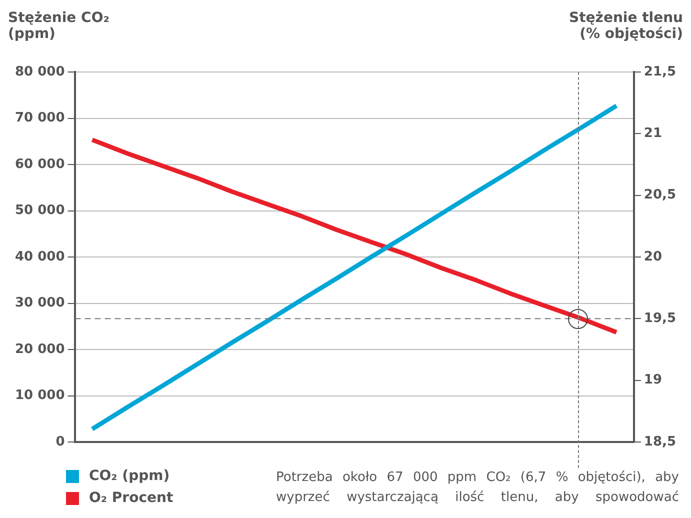  What do you see at coordinates (477, 488) in the screenshot?
I see `text: Potrzeba około 67 000 ppm CO₂ (6,7 % objętości), aby wyprzeć wystarczającą ilość tlenu, aby spowodować` at bounding box center [477, 488].